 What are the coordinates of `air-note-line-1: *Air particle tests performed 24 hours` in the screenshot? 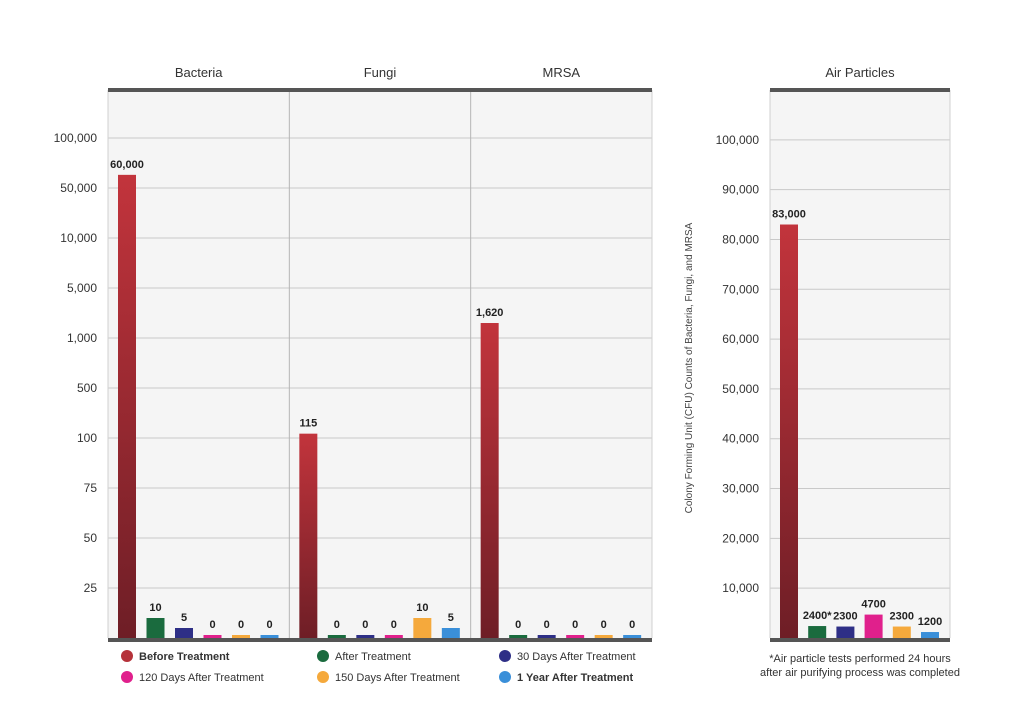 It's located at (860, 659).